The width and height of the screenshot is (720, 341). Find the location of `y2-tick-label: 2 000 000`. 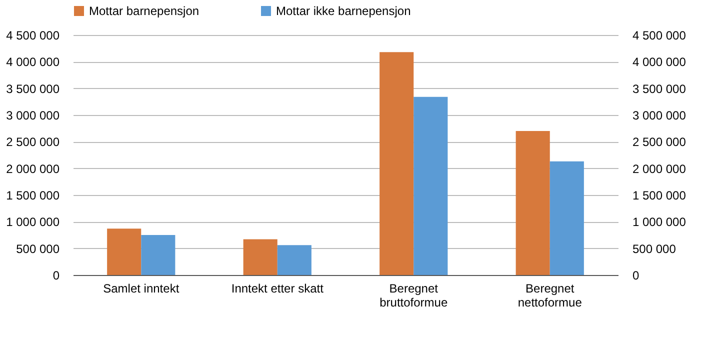

y2-tick-label: 2 000 000 is located at coordinates (659, 169).